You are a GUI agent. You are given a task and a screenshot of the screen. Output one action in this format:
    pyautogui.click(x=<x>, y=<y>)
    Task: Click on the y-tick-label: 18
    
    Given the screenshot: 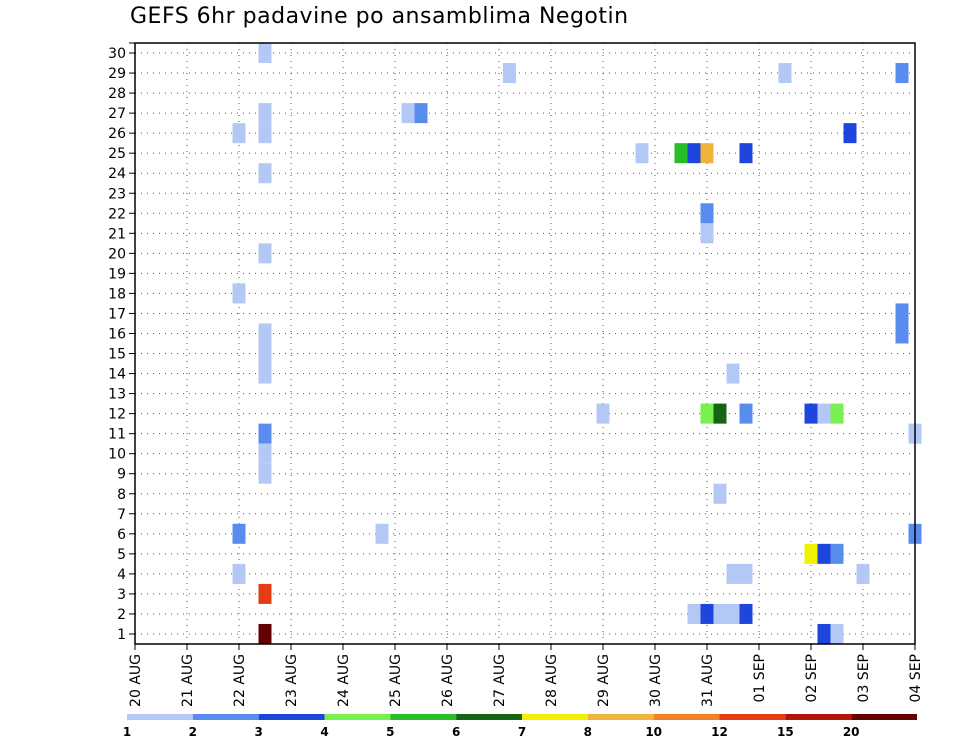 What is the action you would take?
    pyautogui.click(x=117, y=294)
    